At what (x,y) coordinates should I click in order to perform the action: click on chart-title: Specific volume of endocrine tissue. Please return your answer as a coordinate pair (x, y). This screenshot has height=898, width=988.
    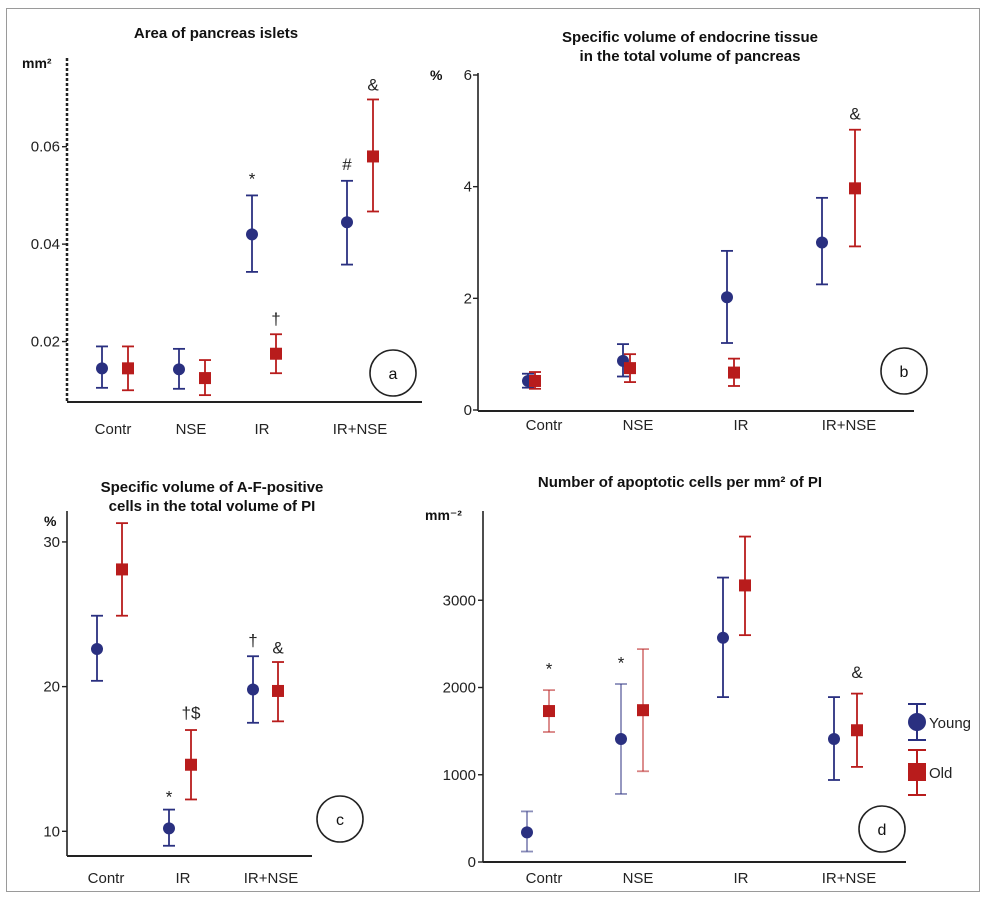
    Looking at the image, I should click on (690, 37).